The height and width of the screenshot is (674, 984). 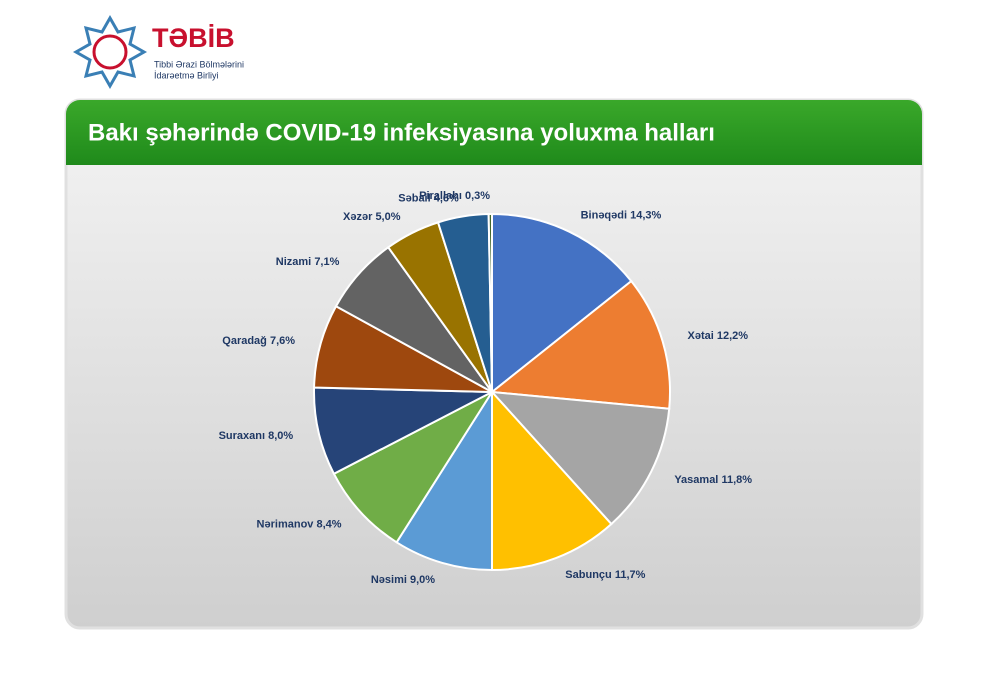 I want to click on slice-label: Pirallahı 0,3%, so click(x=454, y=196).